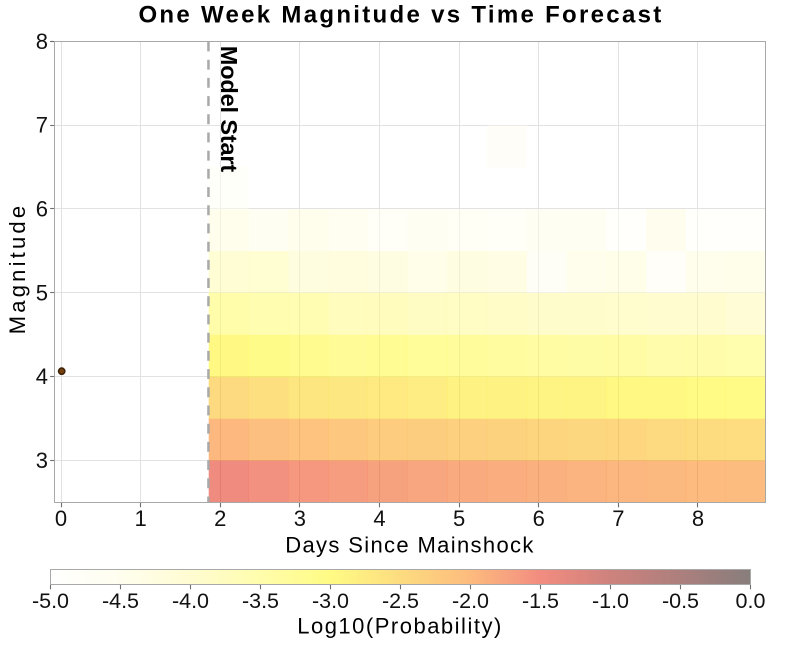 The image size is (800, 650). Describe the element at coordinates (751, 601) in the screenshot. I see `svg-text: 0.0` at that location.